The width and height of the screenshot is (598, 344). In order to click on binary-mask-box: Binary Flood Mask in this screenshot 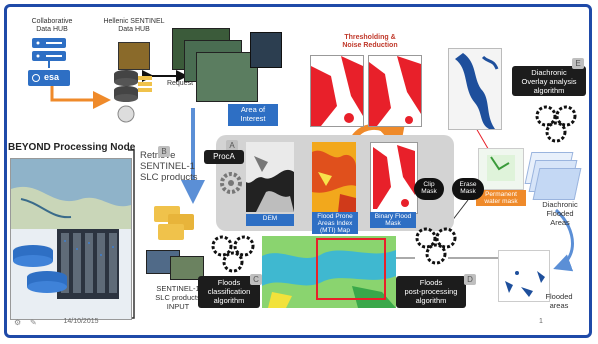, I will do `click(393, 220)`.